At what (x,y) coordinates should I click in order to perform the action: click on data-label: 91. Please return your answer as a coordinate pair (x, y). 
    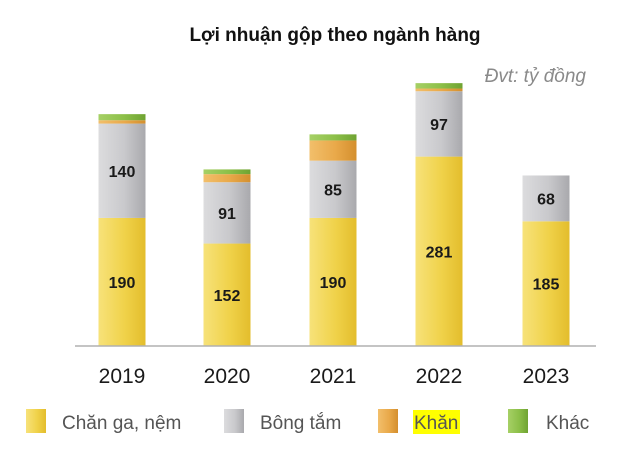
    Looking at the image, I should click on (227, 214).